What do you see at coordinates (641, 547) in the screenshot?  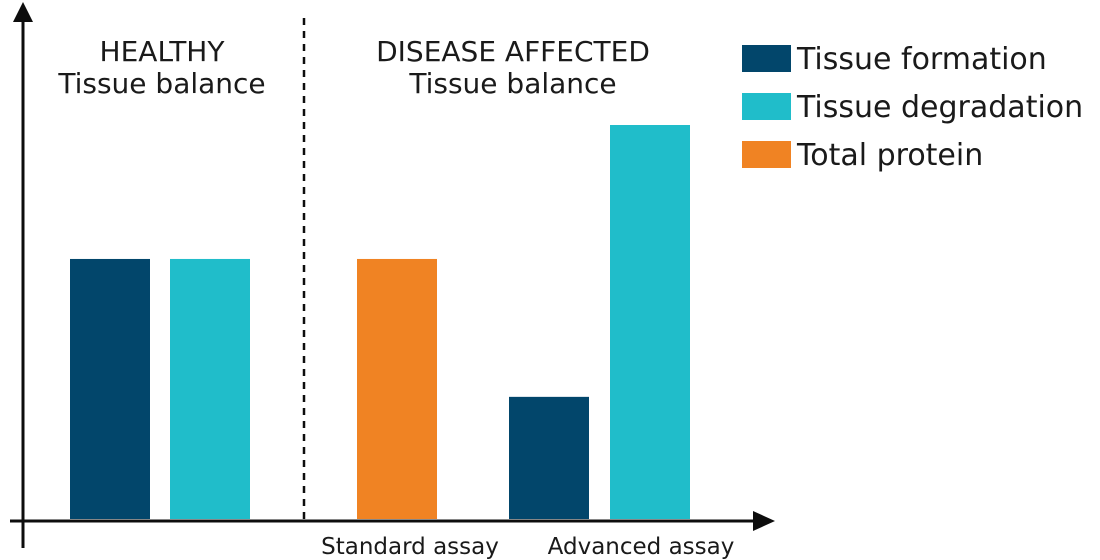 I see `x-tick-label-advanced-assay: Advanced assay` at bounding box center [641, 547].